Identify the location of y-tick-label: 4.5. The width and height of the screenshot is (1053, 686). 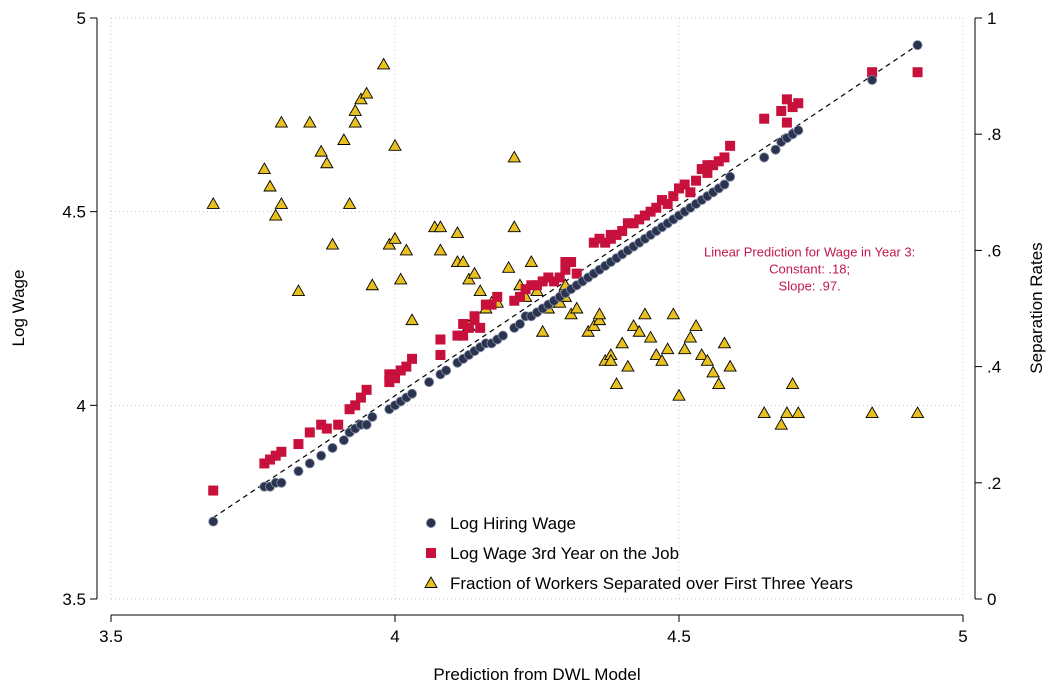
(74, 212).